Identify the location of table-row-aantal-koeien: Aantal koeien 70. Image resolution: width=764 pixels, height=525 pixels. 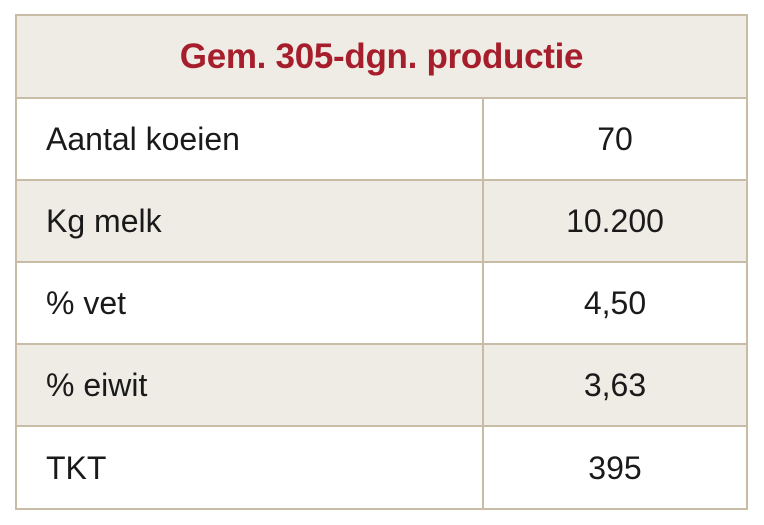
(381, 140).